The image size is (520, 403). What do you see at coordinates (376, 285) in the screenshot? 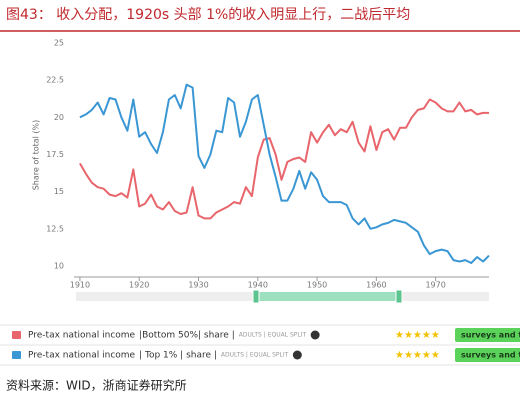
I see `x-tick-label: 1960` at bounding box center [376, 285].